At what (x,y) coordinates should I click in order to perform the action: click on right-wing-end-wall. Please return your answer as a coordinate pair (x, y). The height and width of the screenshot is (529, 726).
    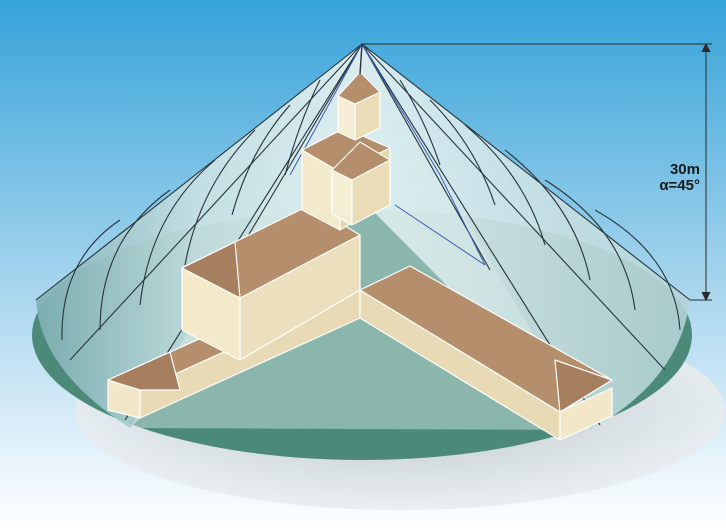
    Looking at the image, I should click on (586, 414).